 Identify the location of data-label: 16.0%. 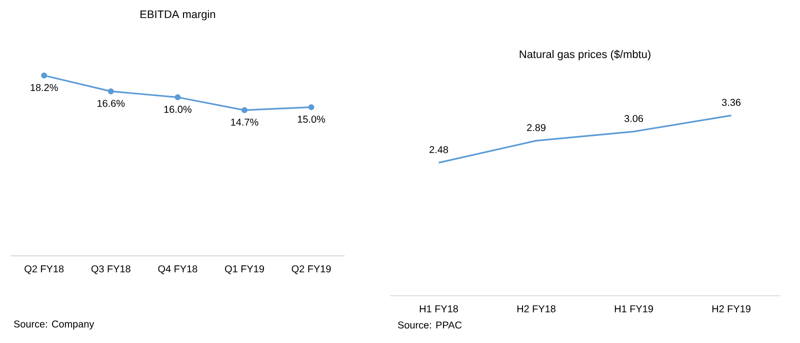
(178, 109).